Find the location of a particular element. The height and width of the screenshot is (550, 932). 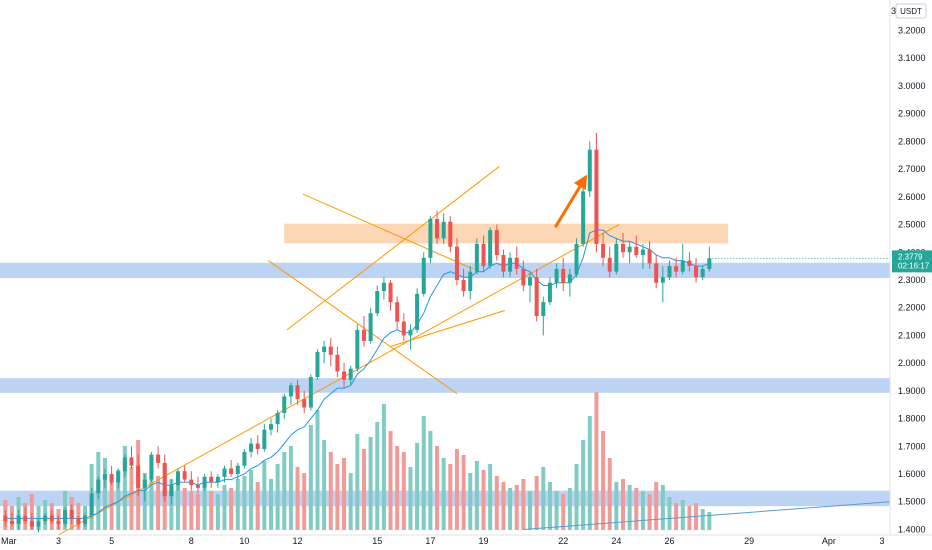

time-tick-label: 22 is located at coordinates (563, 541).